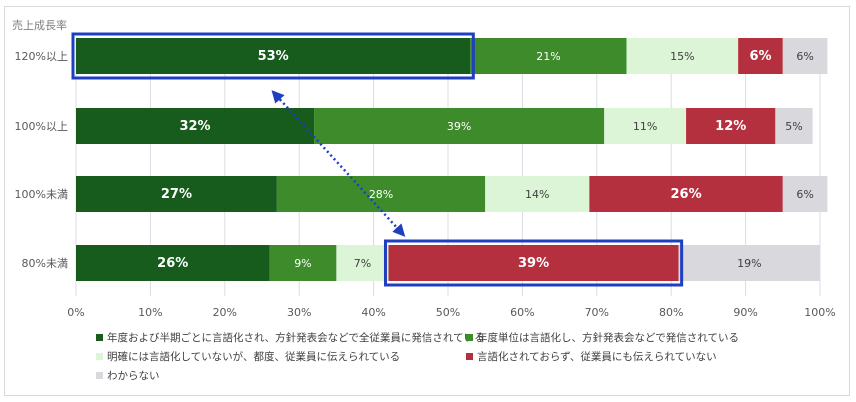 Image resolution: width=856 pixels, height=402 pixels. What do you see at coordinates (381, 194) in the screenshot?
I see `data-label: 28%` at bounding box center [381, 194].